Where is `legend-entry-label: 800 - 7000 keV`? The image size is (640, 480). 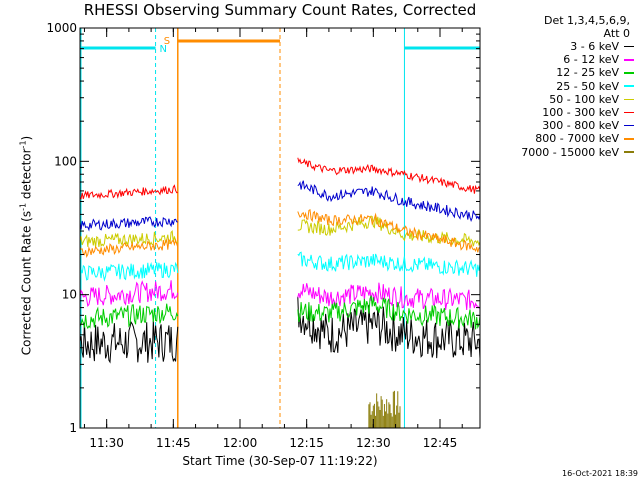
legend-entry-label: 800 - 7000 keV is located at coordinates (577, 139).